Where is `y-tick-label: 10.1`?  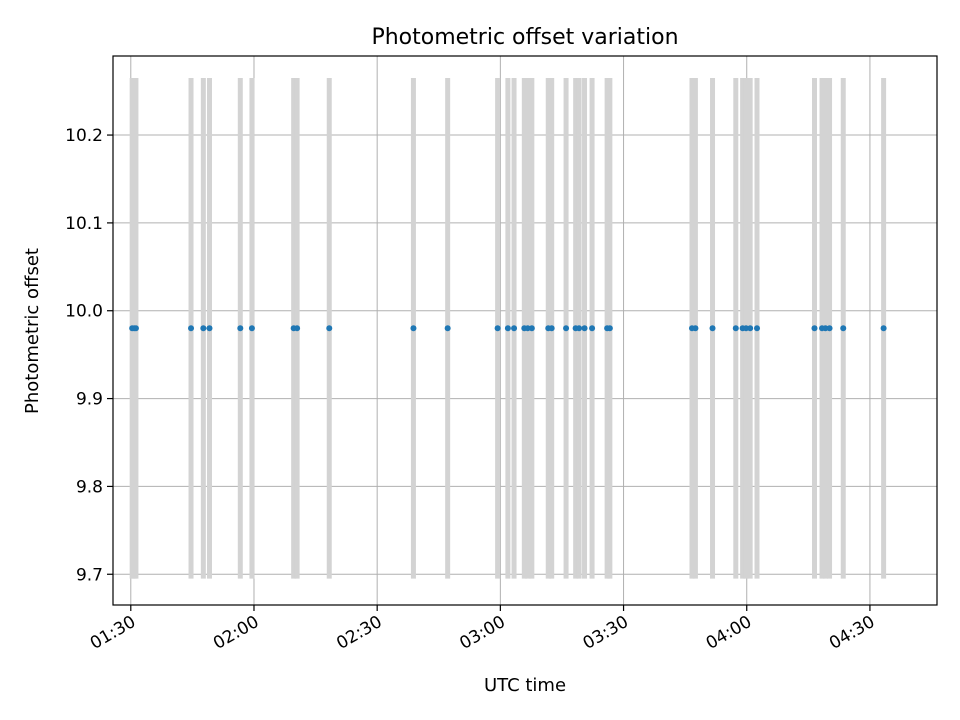
y-tick-label: 10.1 is located at coordinates (84, 224).